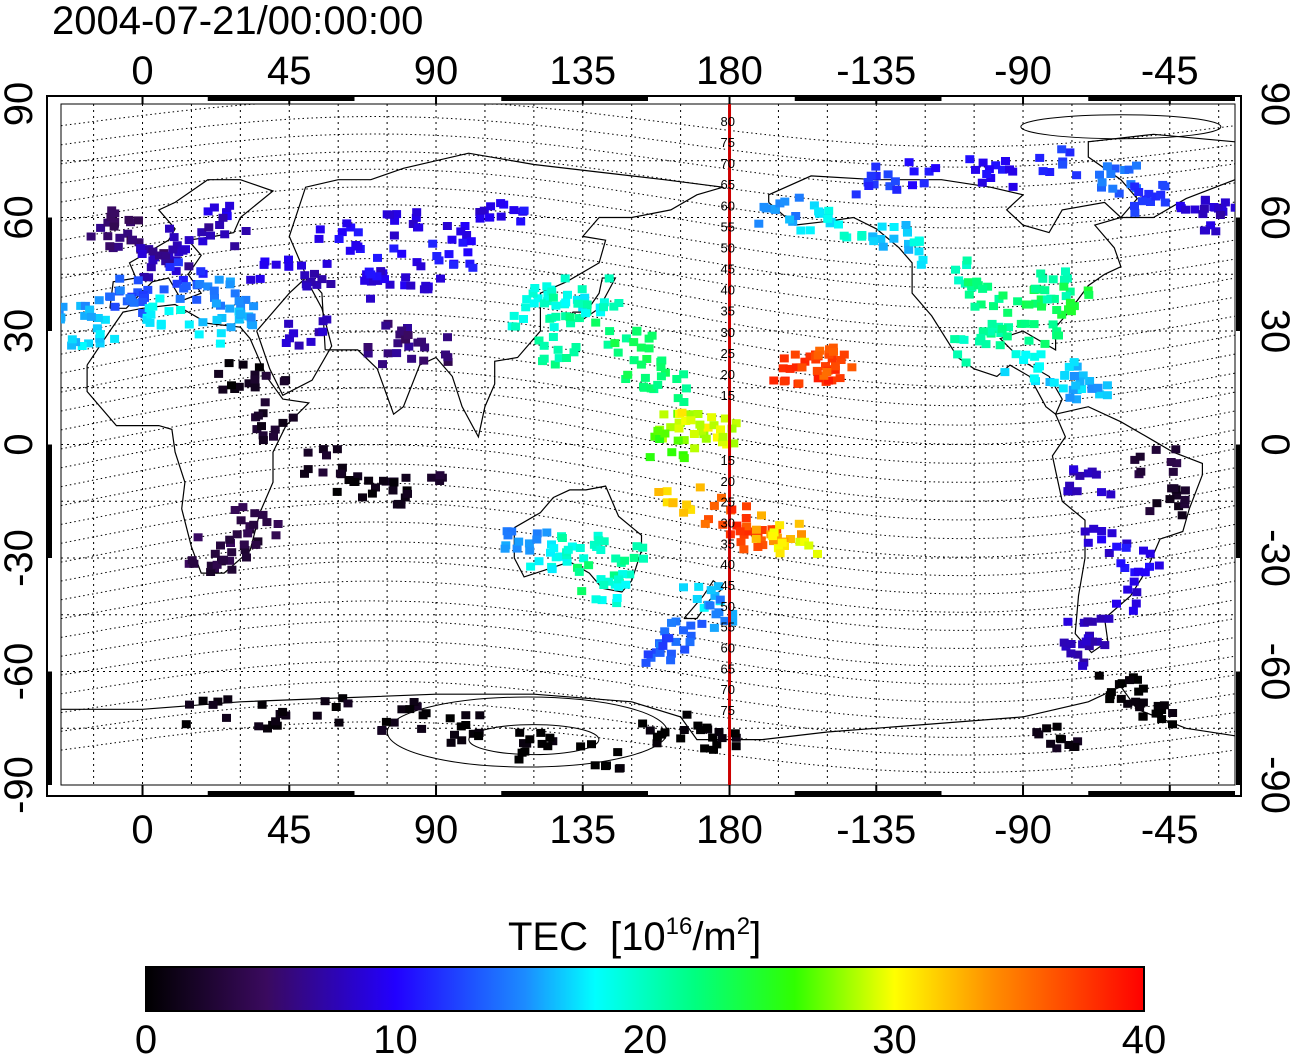 This screenshot has width=1292, height=1057. I want to click on tick-mark-bottom, so click(729, 790).